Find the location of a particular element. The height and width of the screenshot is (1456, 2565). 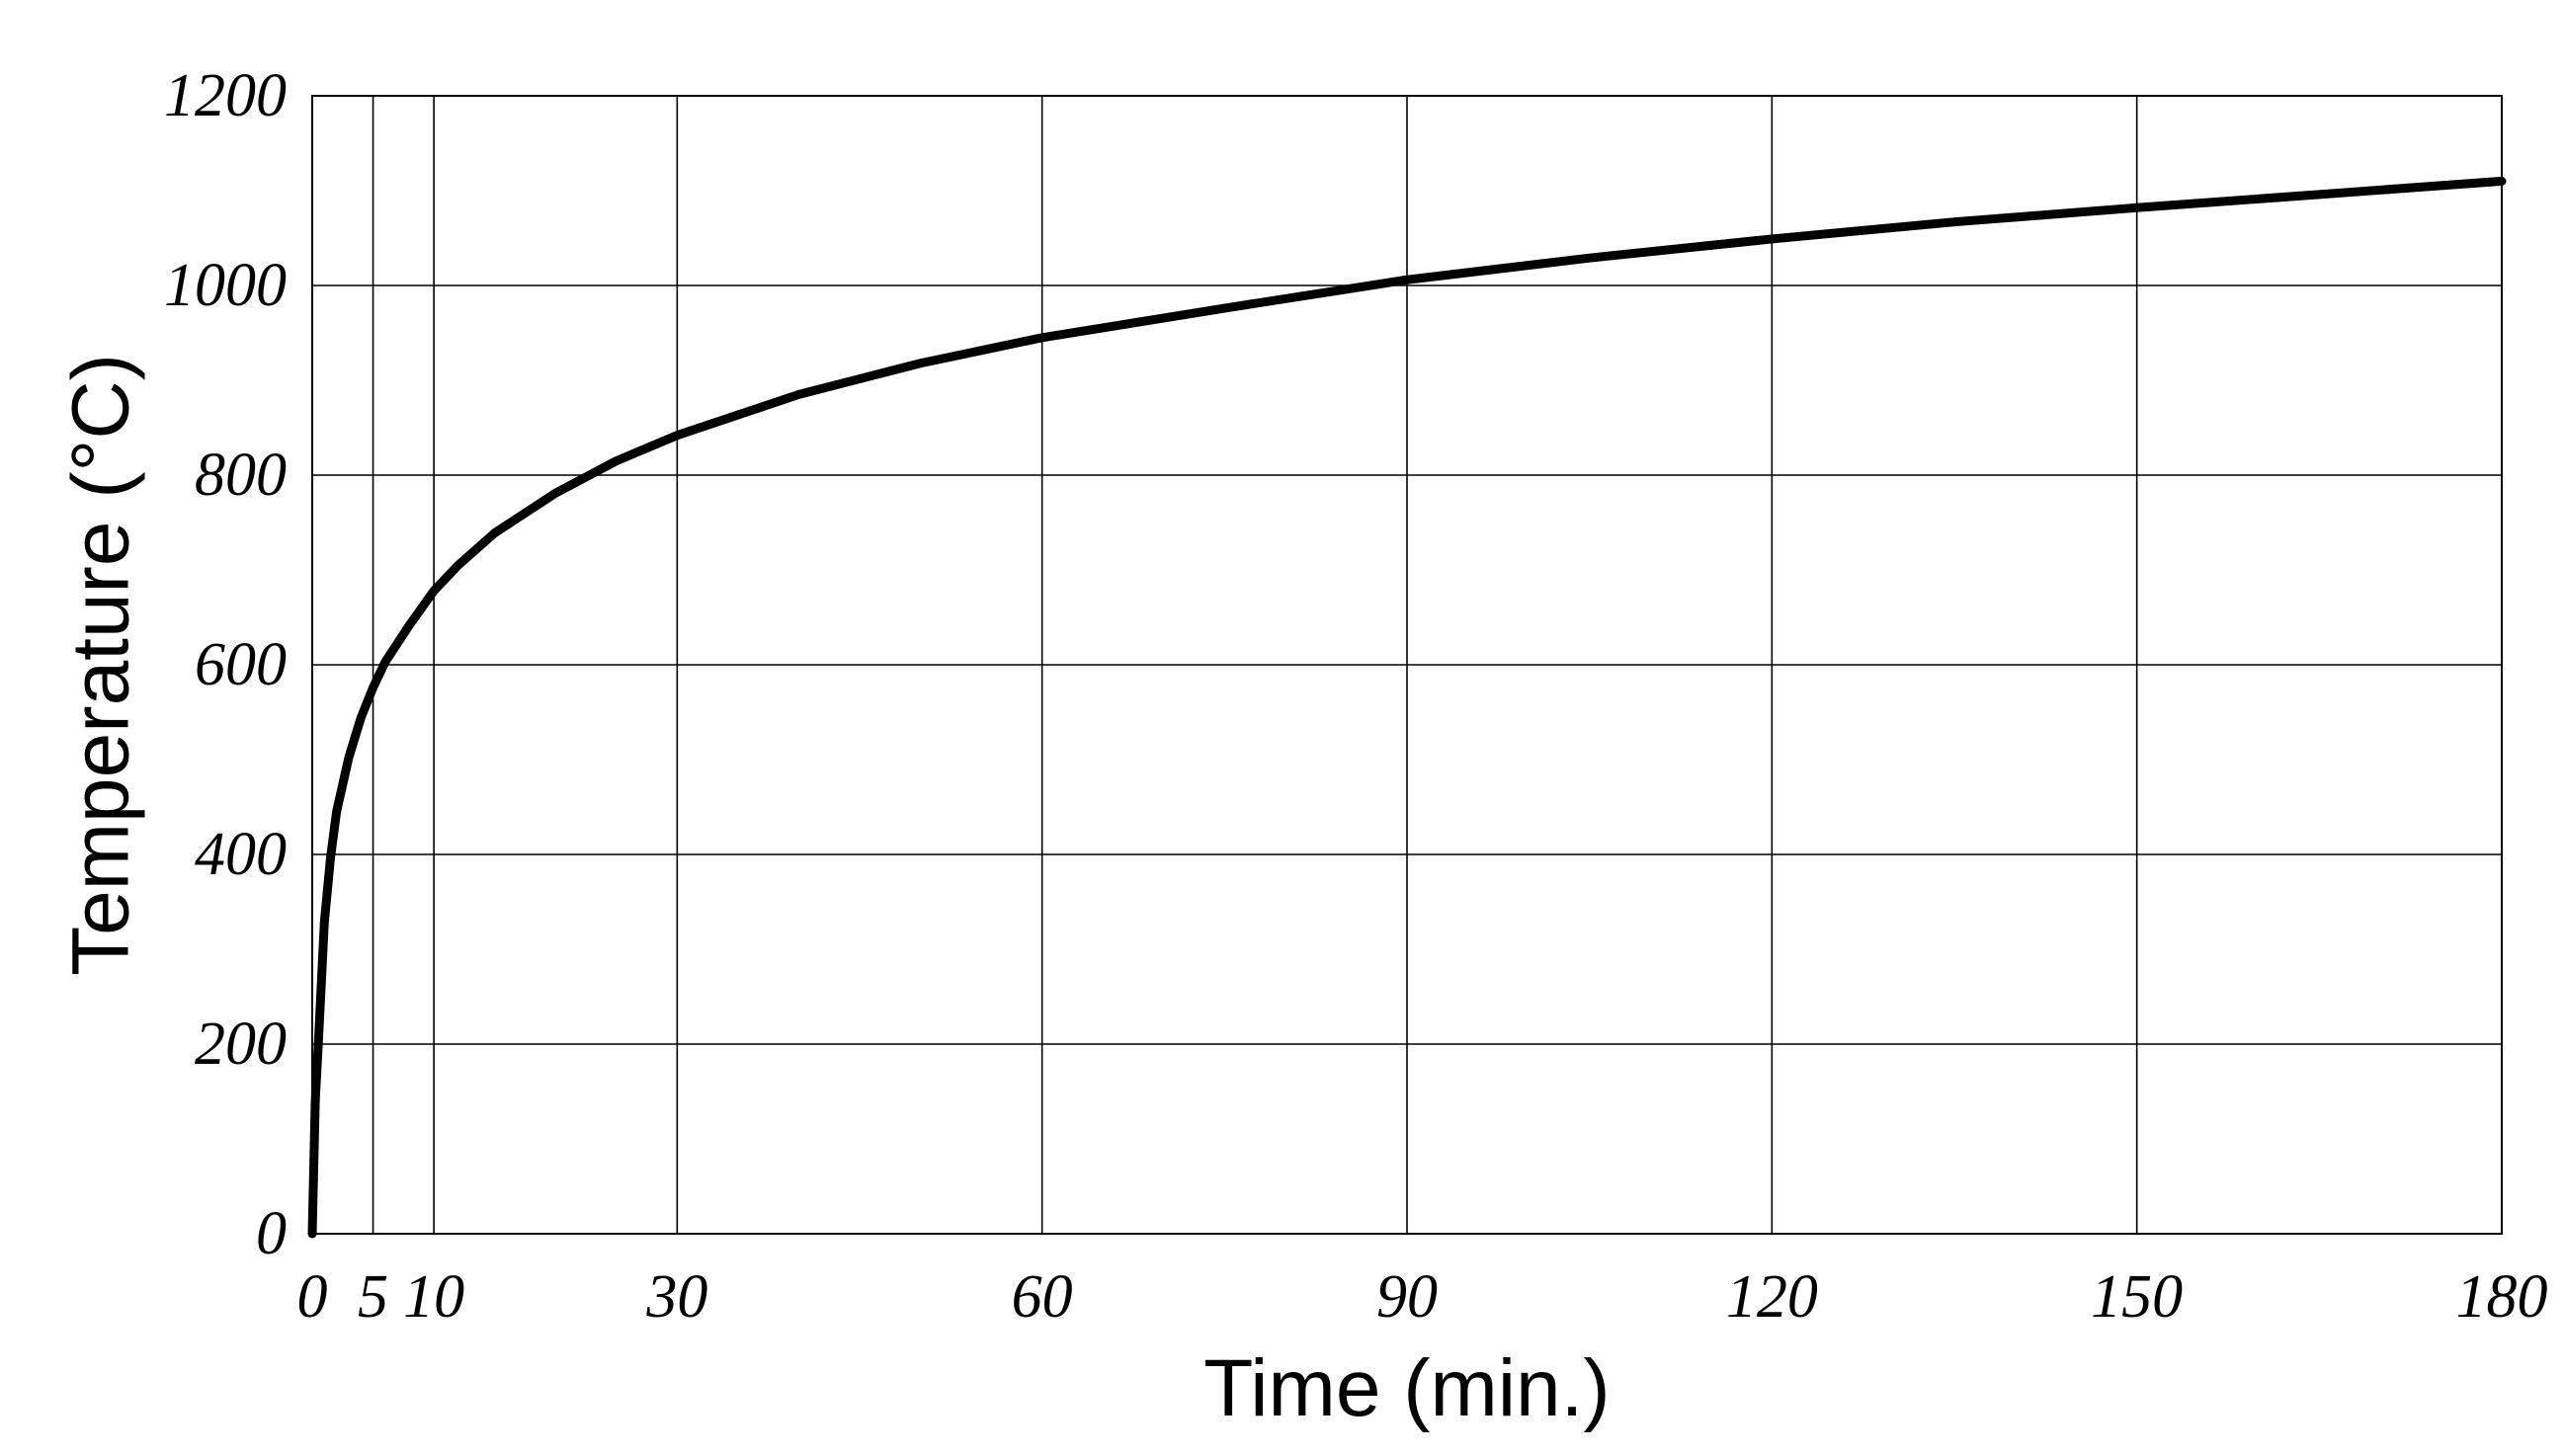

x-tick-label: 120 is located at coordinates (1772, 1297).